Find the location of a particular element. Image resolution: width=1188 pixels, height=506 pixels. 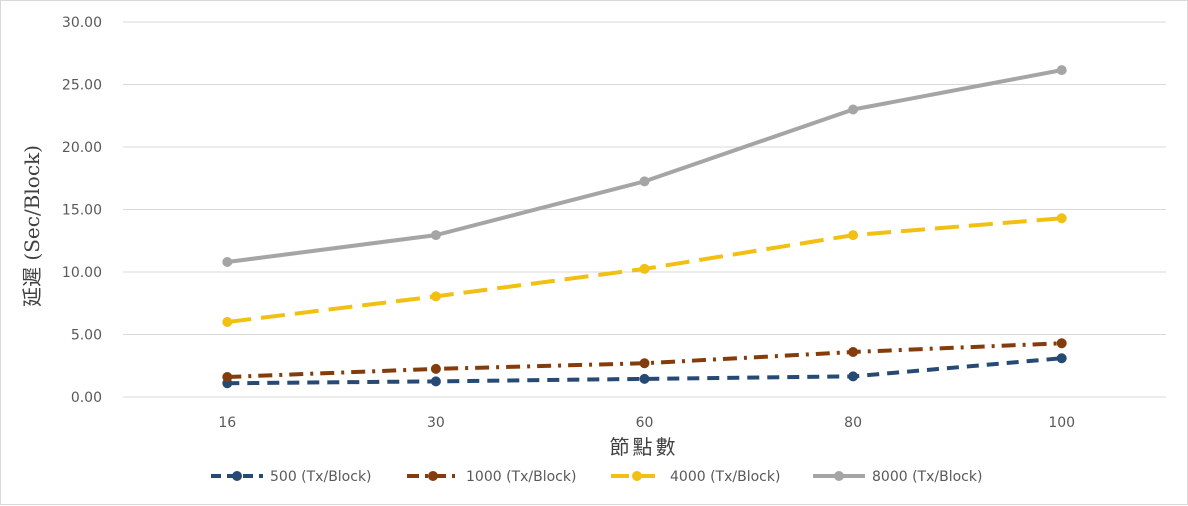

y-tick-label: 25.00 is located at coordinates (82, 86).